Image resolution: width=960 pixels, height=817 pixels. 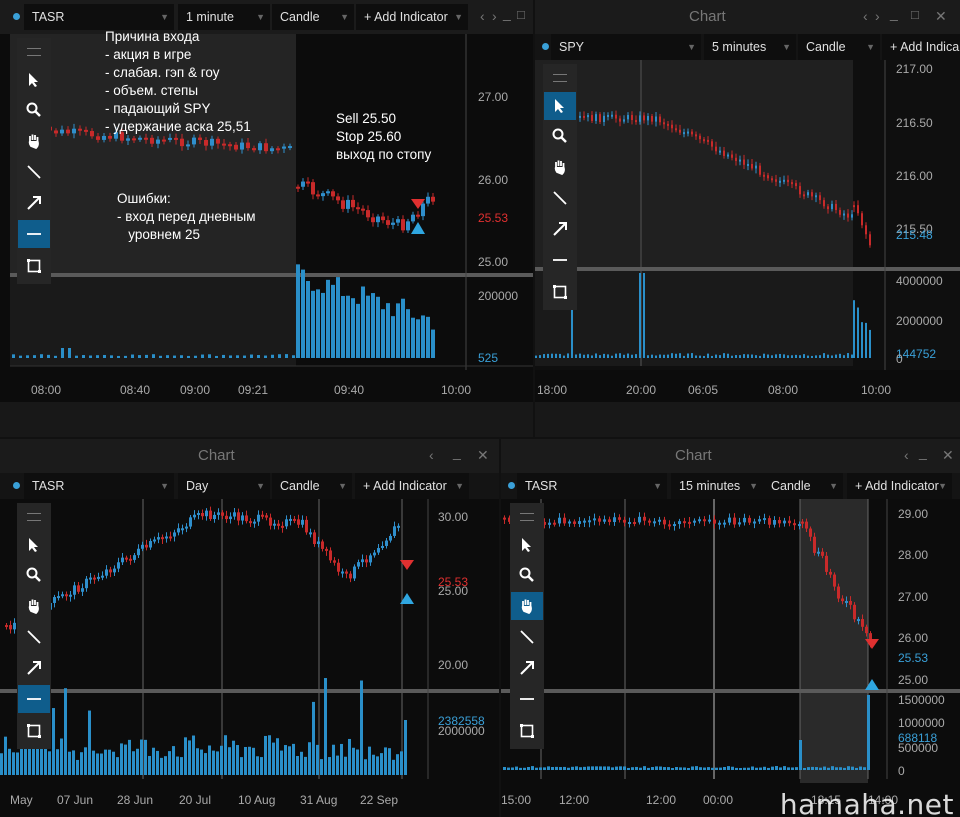 What do you see at coordinates (693, 455) in the screenshot?
I see `panel-title: Chart` at bounding box center [693, 455].